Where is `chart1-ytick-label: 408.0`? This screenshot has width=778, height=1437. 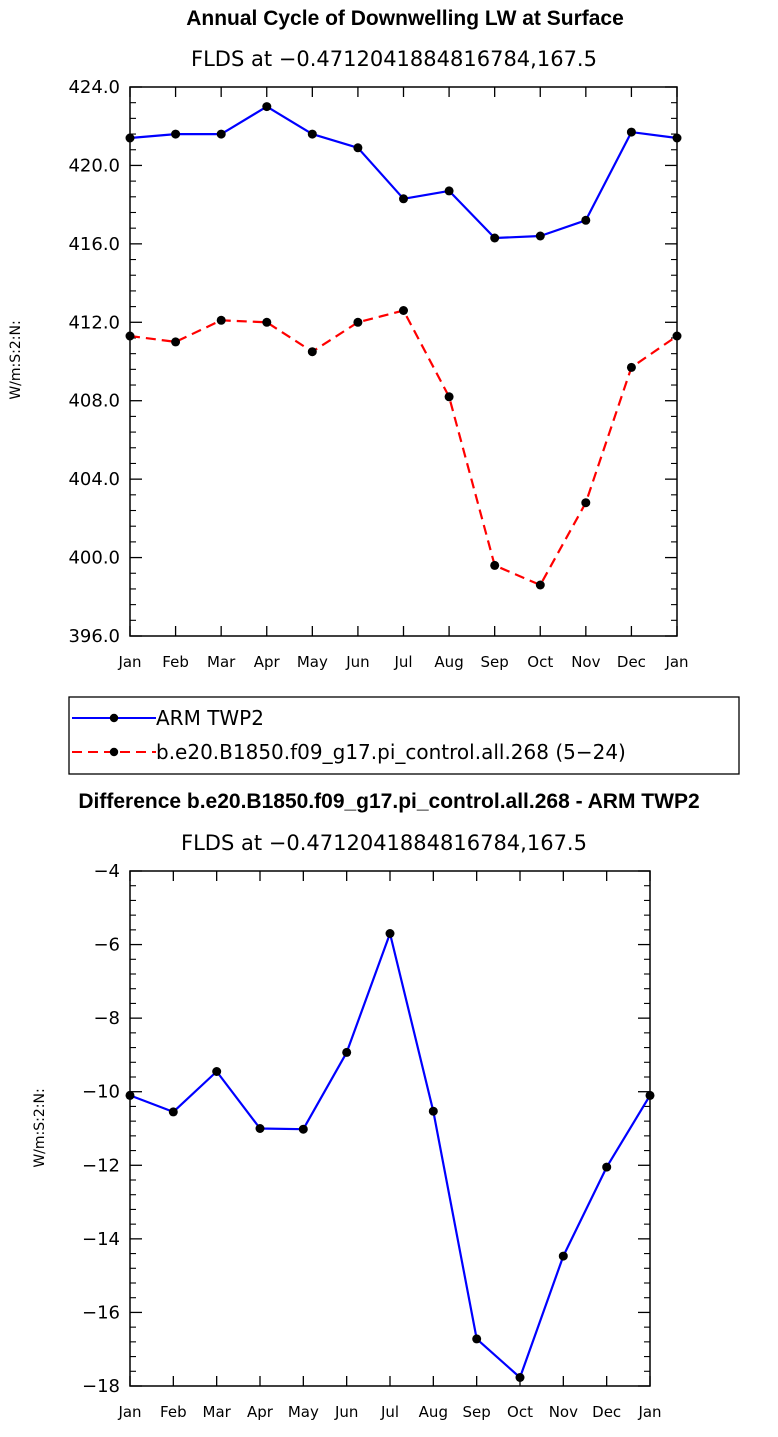 chart1-ytick-label: 408.0 is located at coordinates (94, 401).